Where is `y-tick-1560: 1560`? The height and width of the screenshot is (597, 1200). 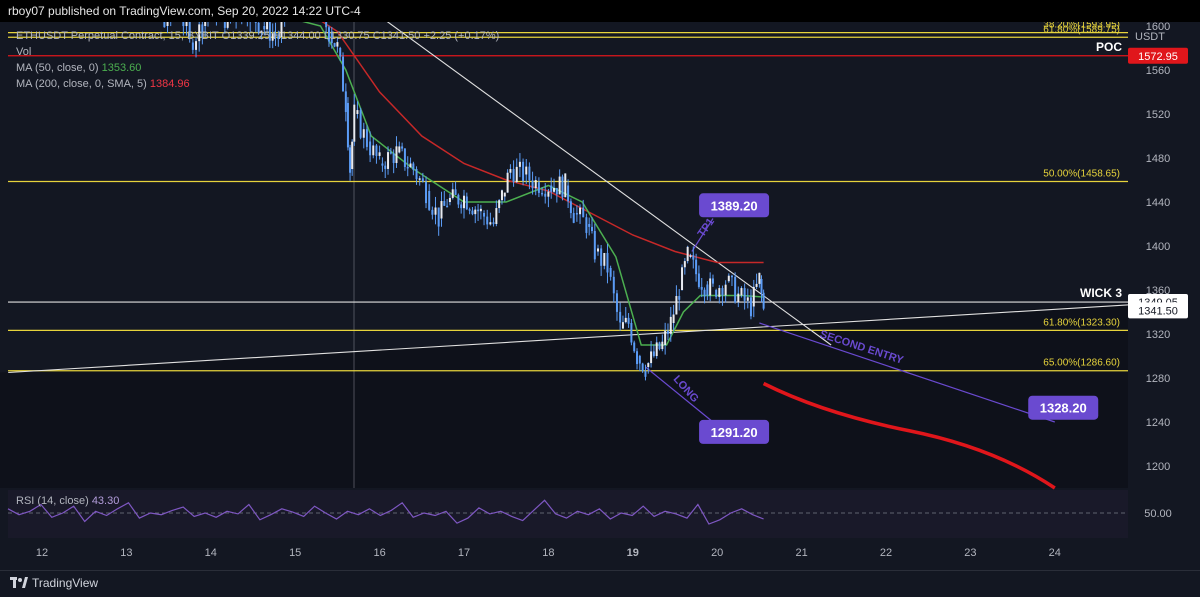
y-tick-1560: 1560 is located at coordinates (1158, 71).